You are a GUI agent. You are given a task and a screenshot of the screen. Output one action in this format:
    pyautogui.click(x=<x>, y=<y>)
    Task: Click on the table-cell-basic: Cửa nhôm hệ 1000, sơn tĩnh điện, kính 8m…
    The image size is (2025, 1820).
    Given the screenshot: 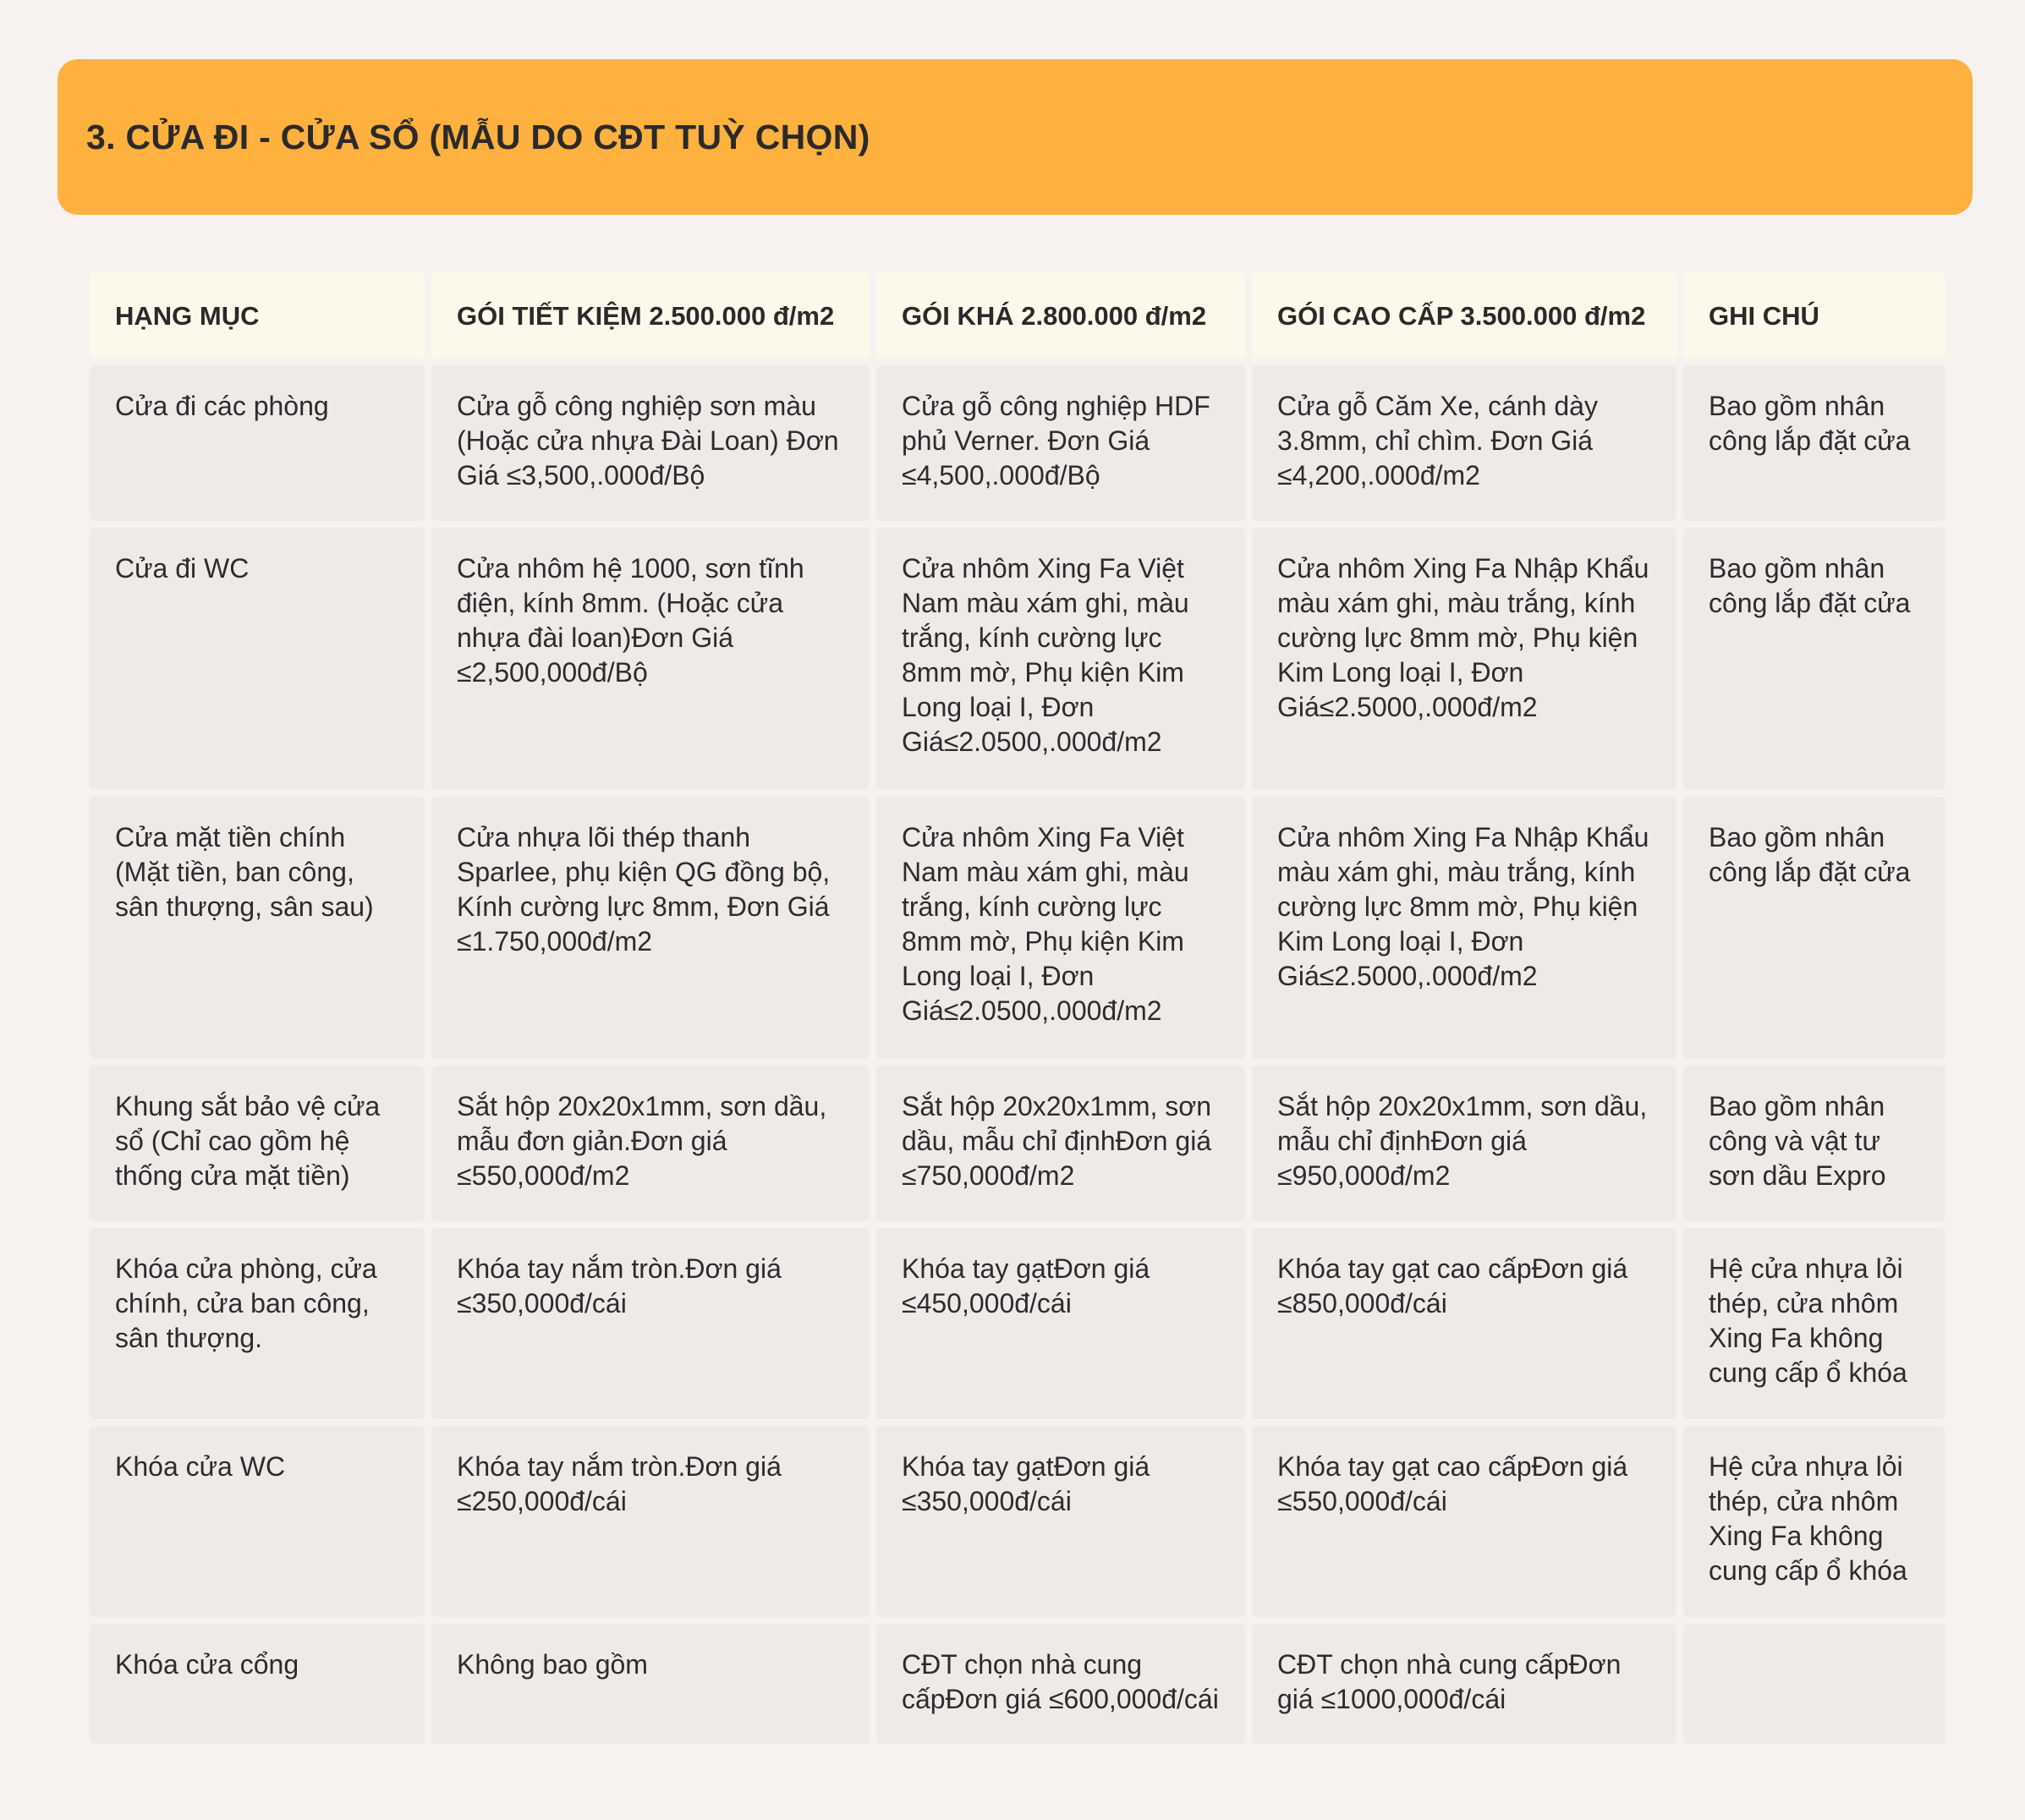 What is the action you would take?
    pyautogui.click(x=650, y=659)
    